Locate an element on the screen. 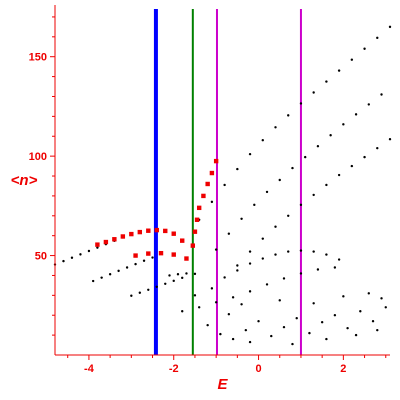 The image size is (400, 400). x-tick-label: 0 is located at coordinates (258, 369).